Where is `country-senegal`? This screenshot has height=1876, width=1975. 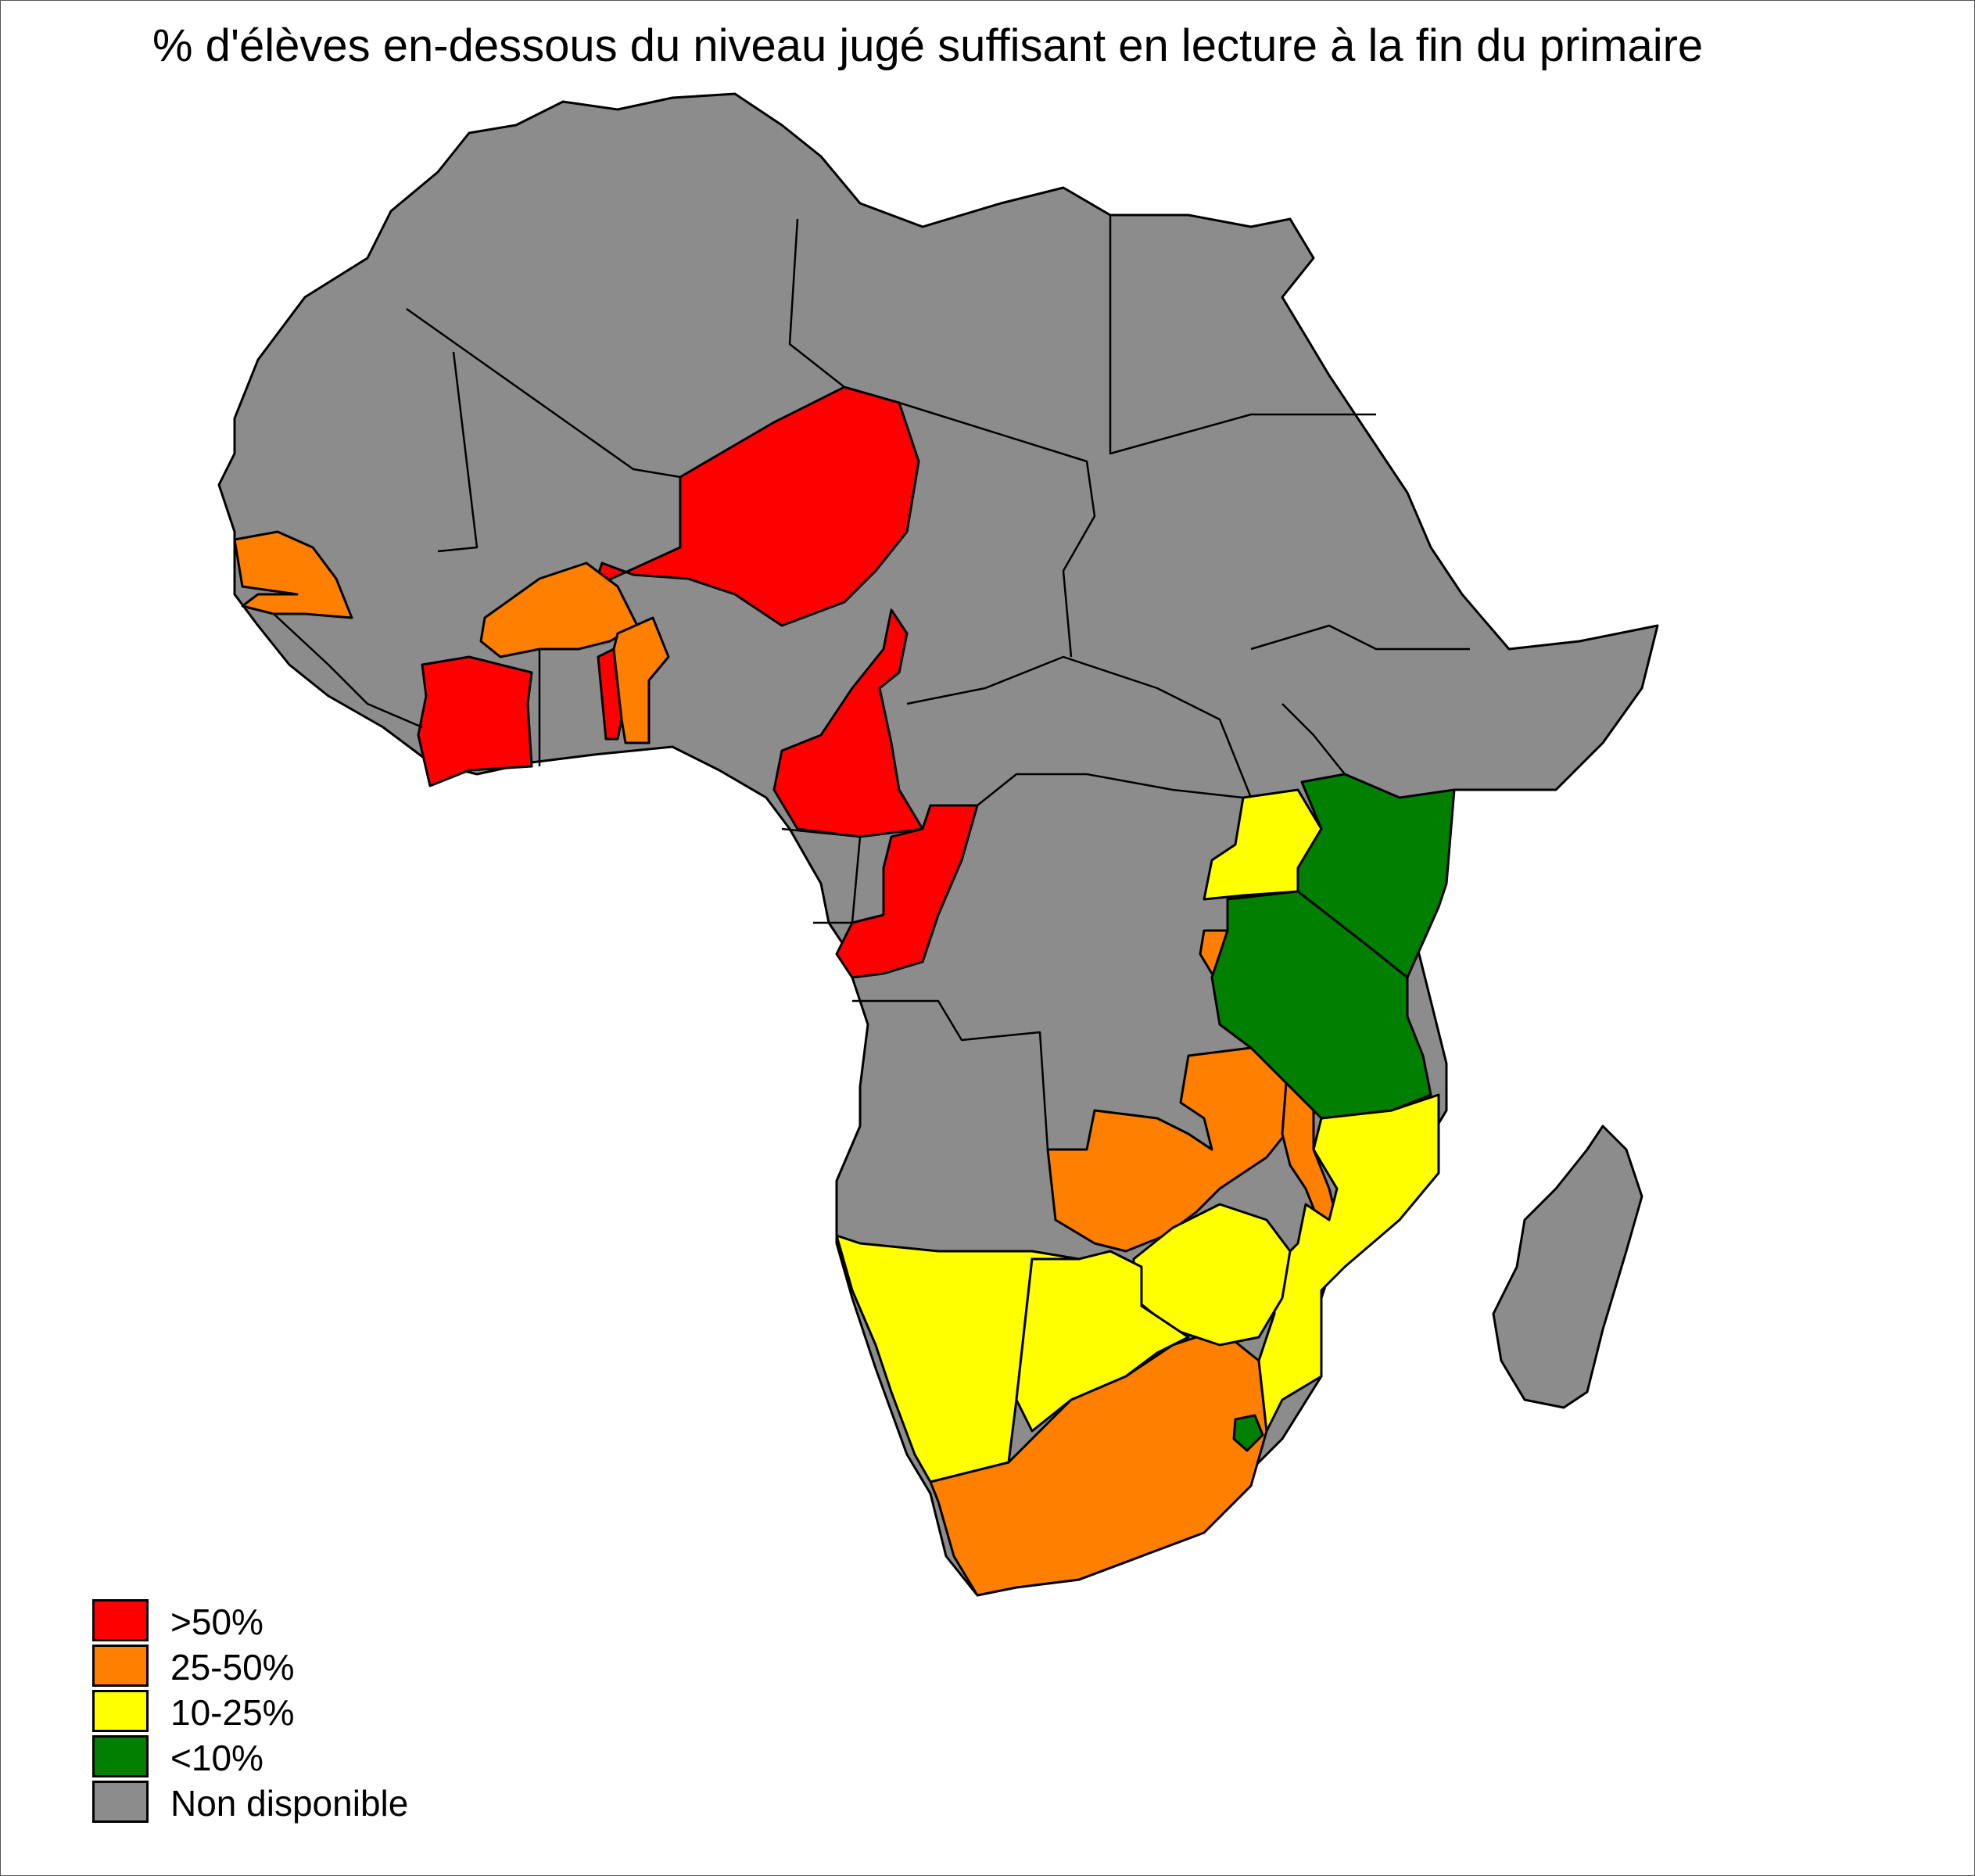 country-senegal is located at coordinates (293, 574).